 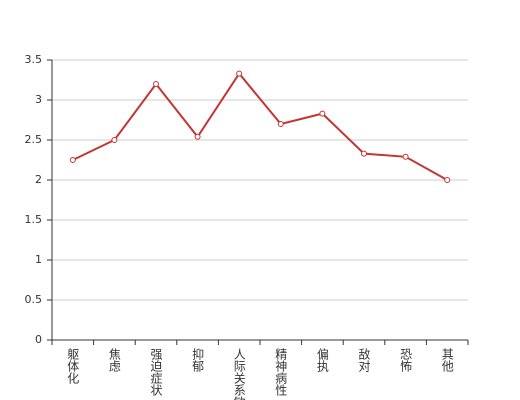 What do you see at coordinates (114, 360) in the screenshot?
I see `x-tick-label: 焦虑` at bounding box center [114, 360].